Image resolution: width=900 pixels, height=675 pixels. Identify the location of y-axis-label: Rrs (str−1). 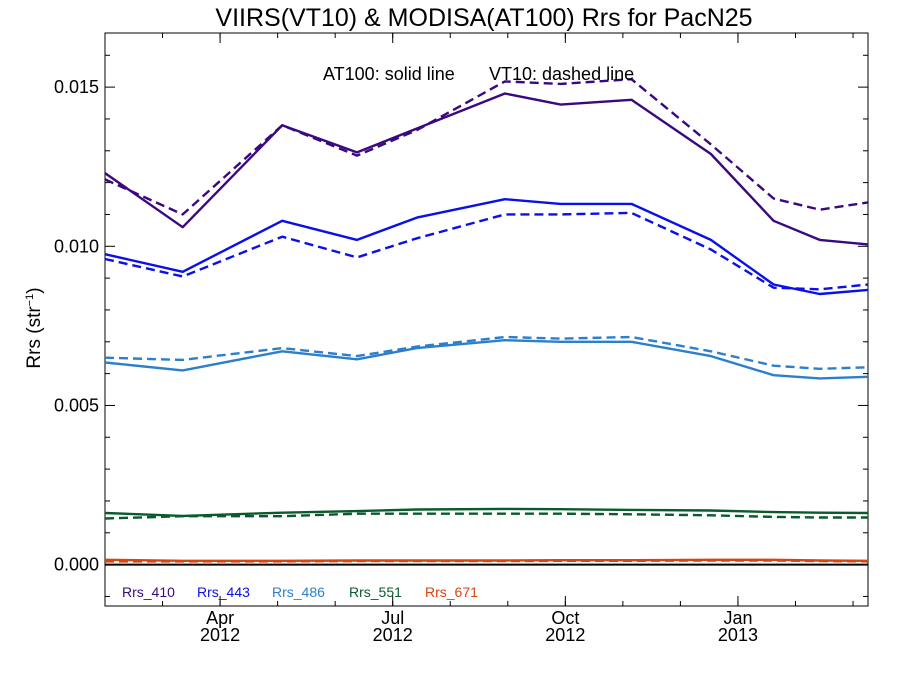
(34, 327).